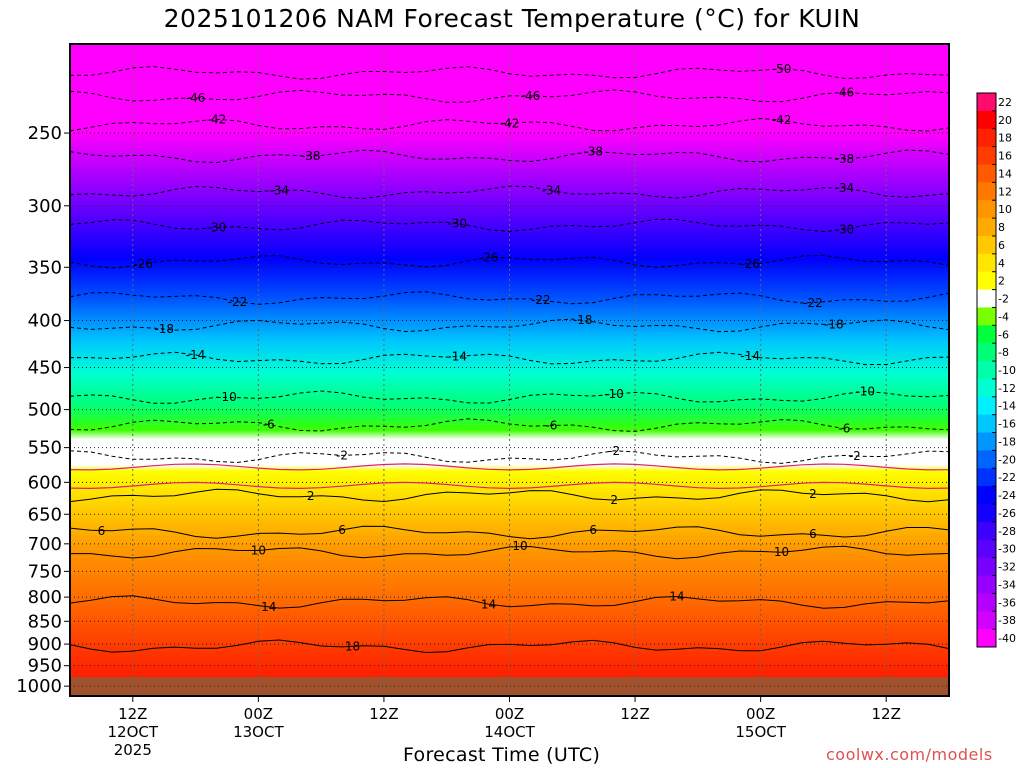  I want to click on x-tick-date: 15OCT, so click(760, 732).